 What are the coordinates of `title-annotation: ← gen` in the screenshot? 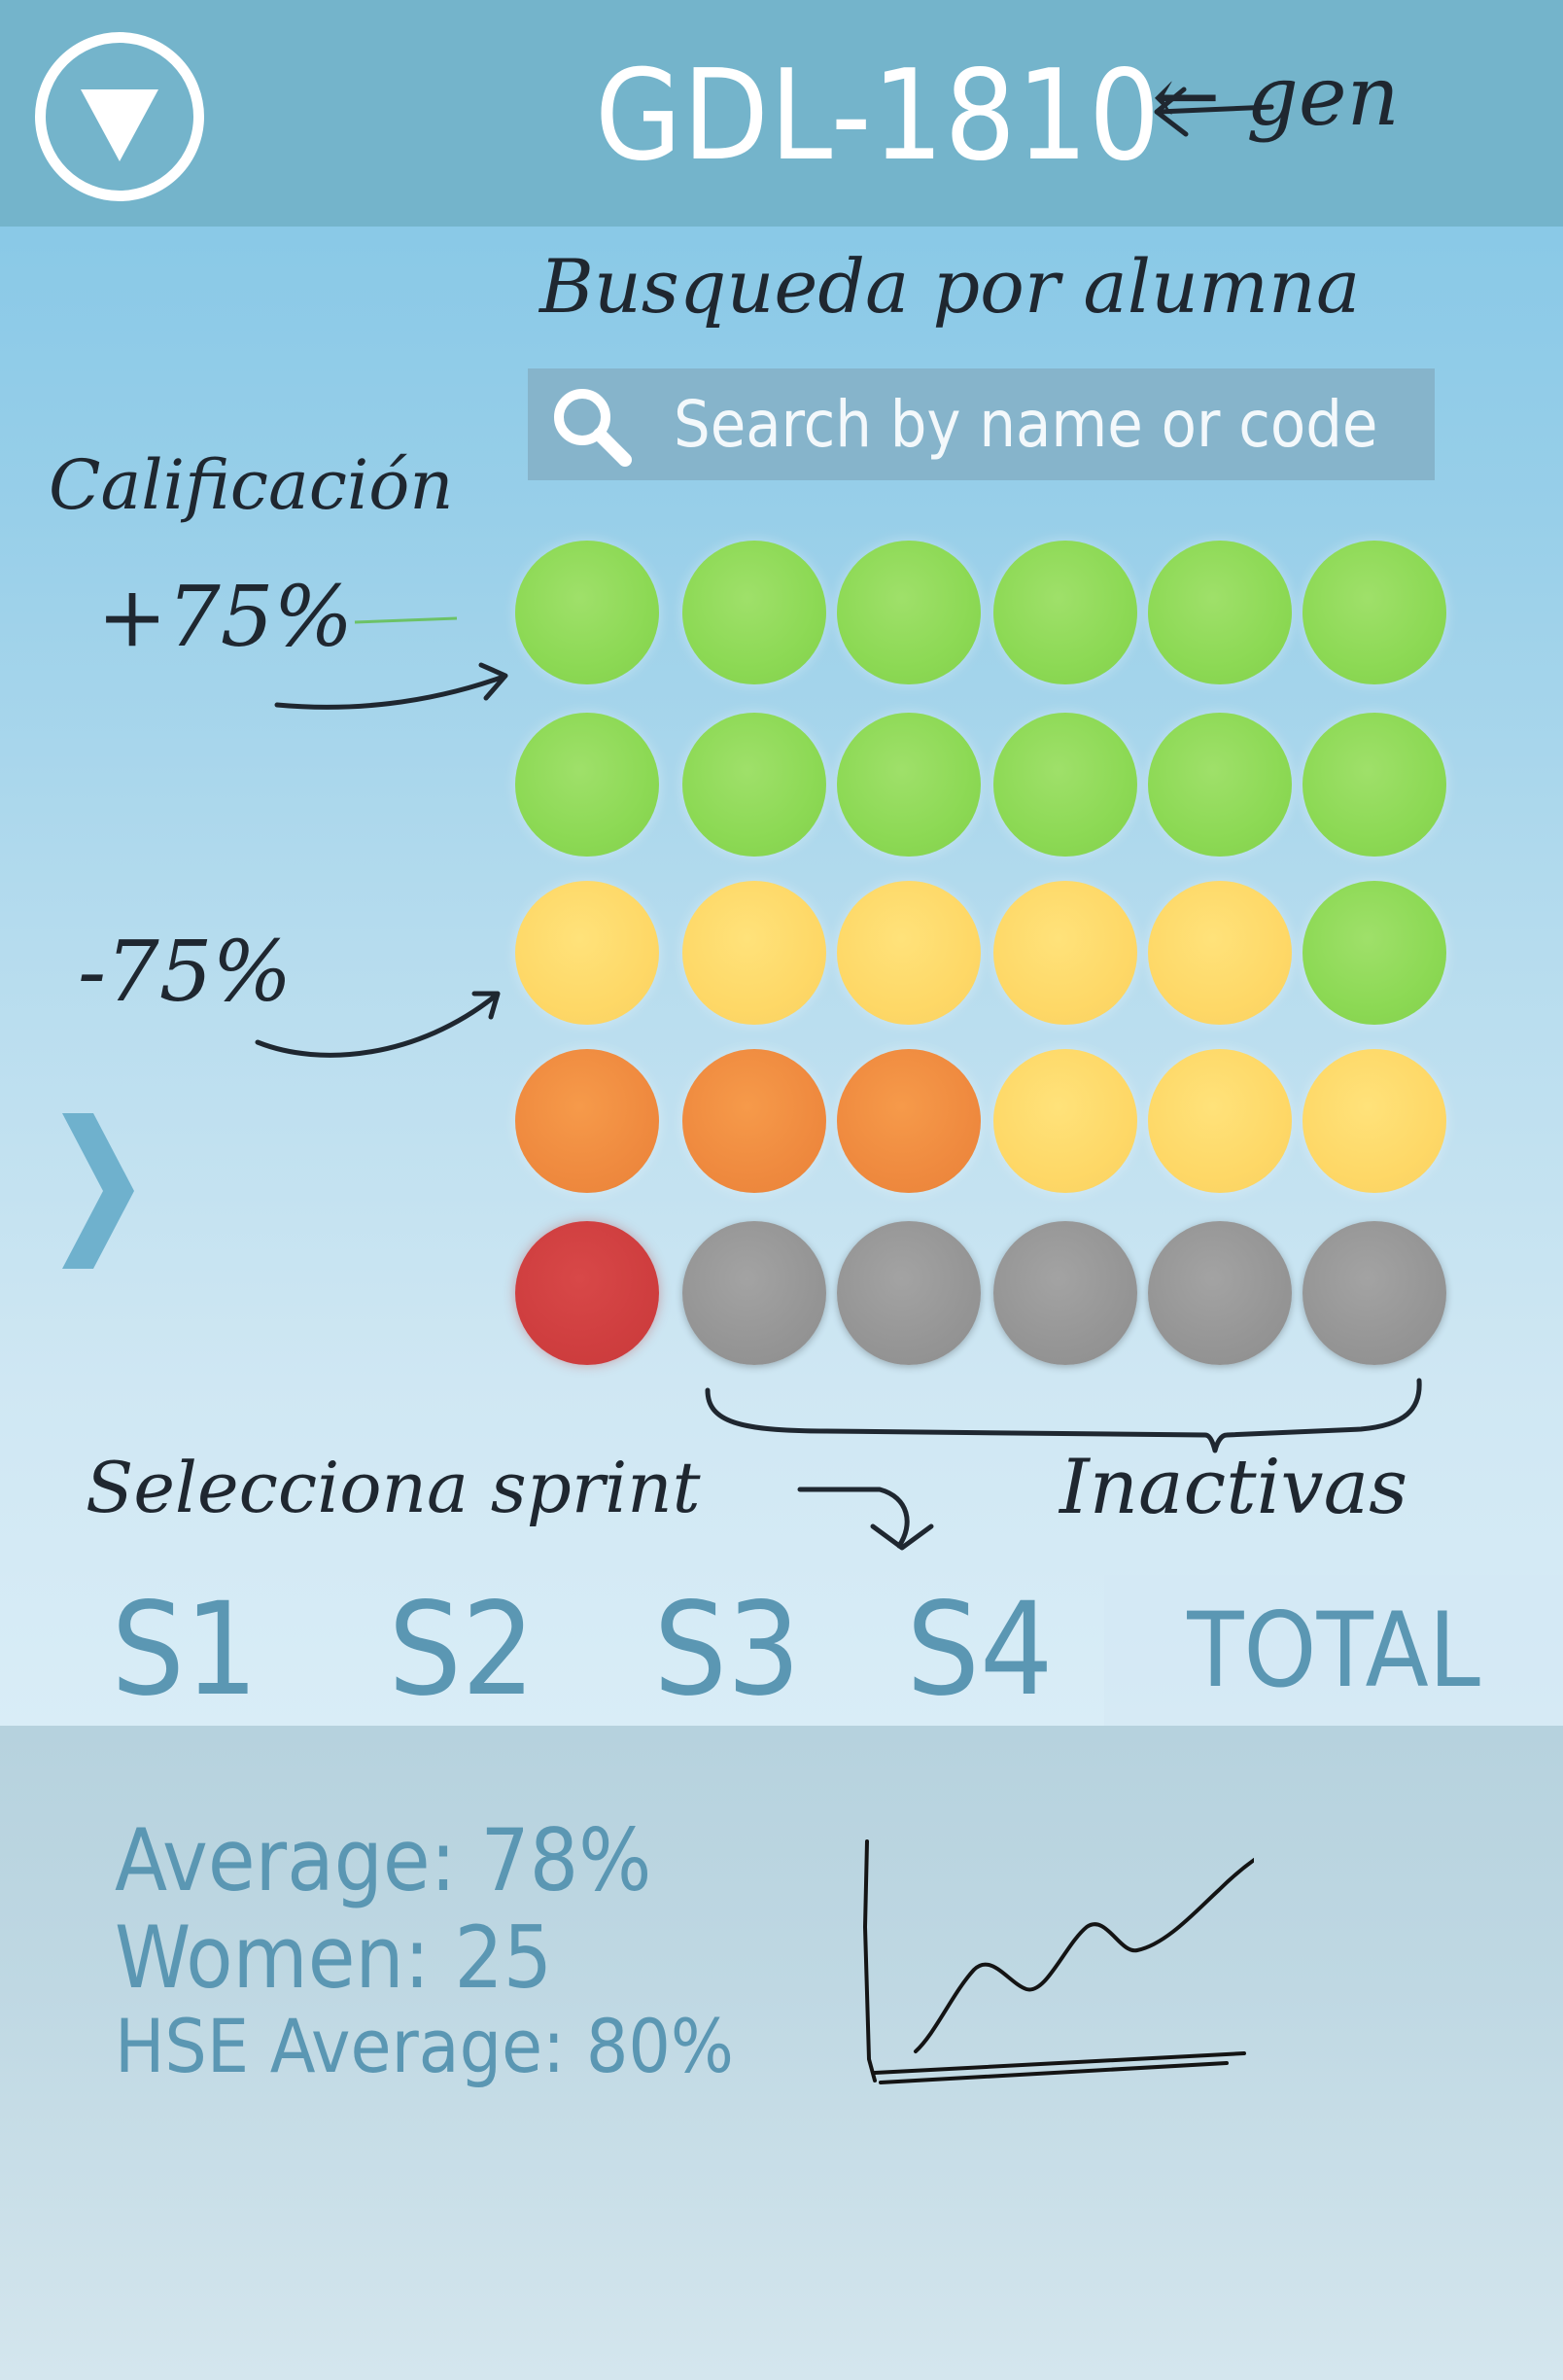 It's located at (1276, 96).